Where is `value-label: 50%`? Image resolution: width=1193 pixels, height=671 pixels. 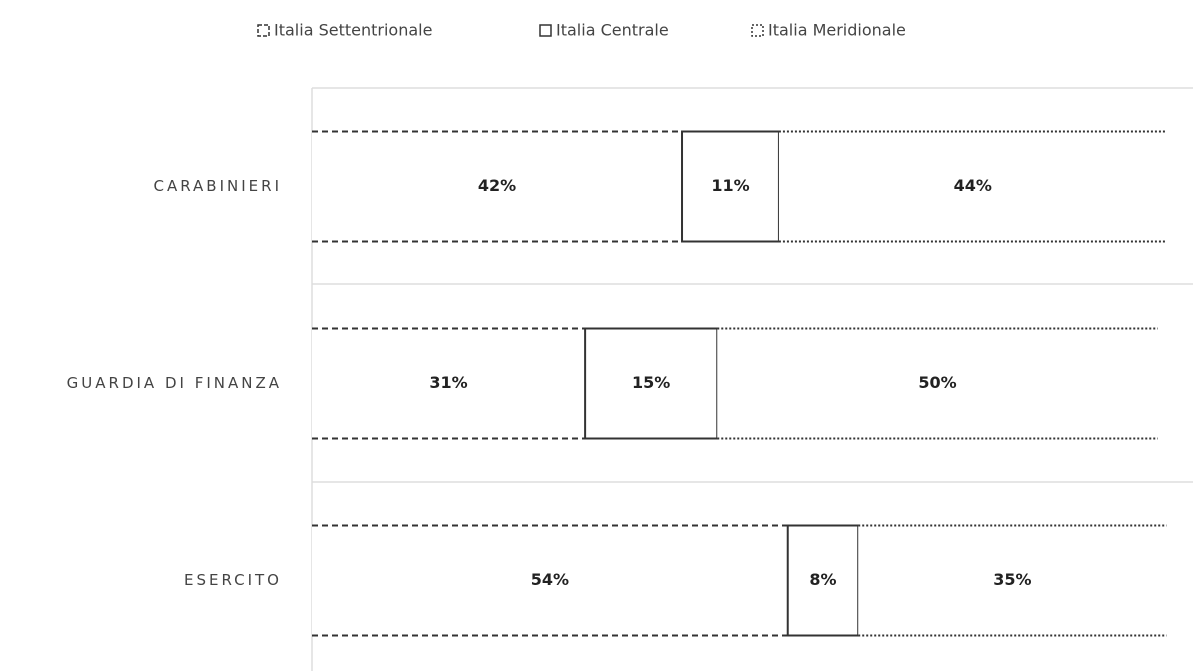
value-label: 50% is located at coordinates (937, 382).